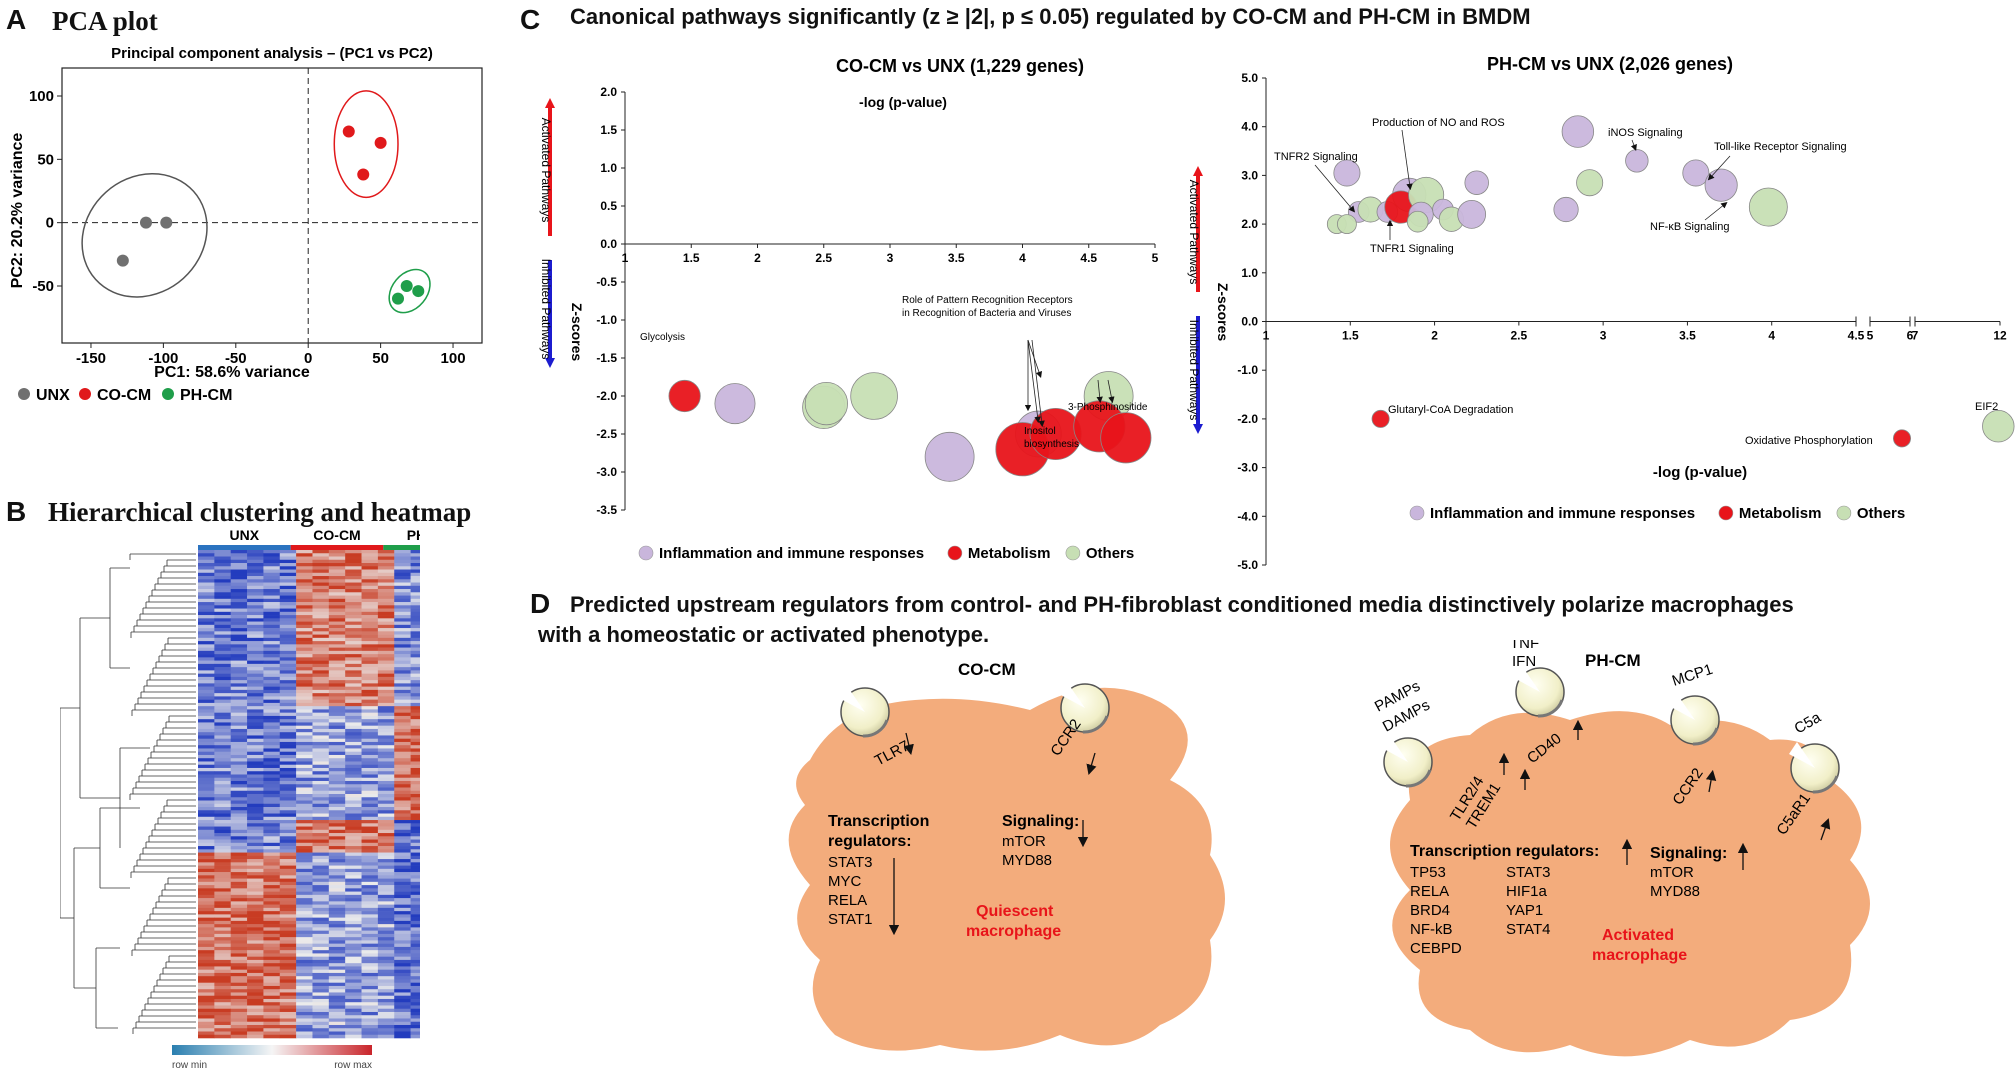 The image size is (2016, 1075). Describe the element at coordinates (1688, 853) in the screenshot. I see `ph-cm-sig-label: Signaling:` at that location.